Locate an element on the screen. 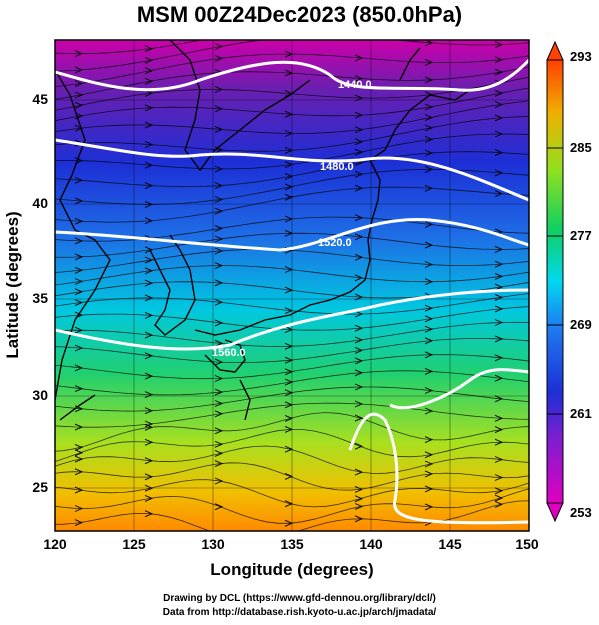 The width and height of the screenshot is (599, 625). x-tick-label: 130 is located at coordinates (213, 544).